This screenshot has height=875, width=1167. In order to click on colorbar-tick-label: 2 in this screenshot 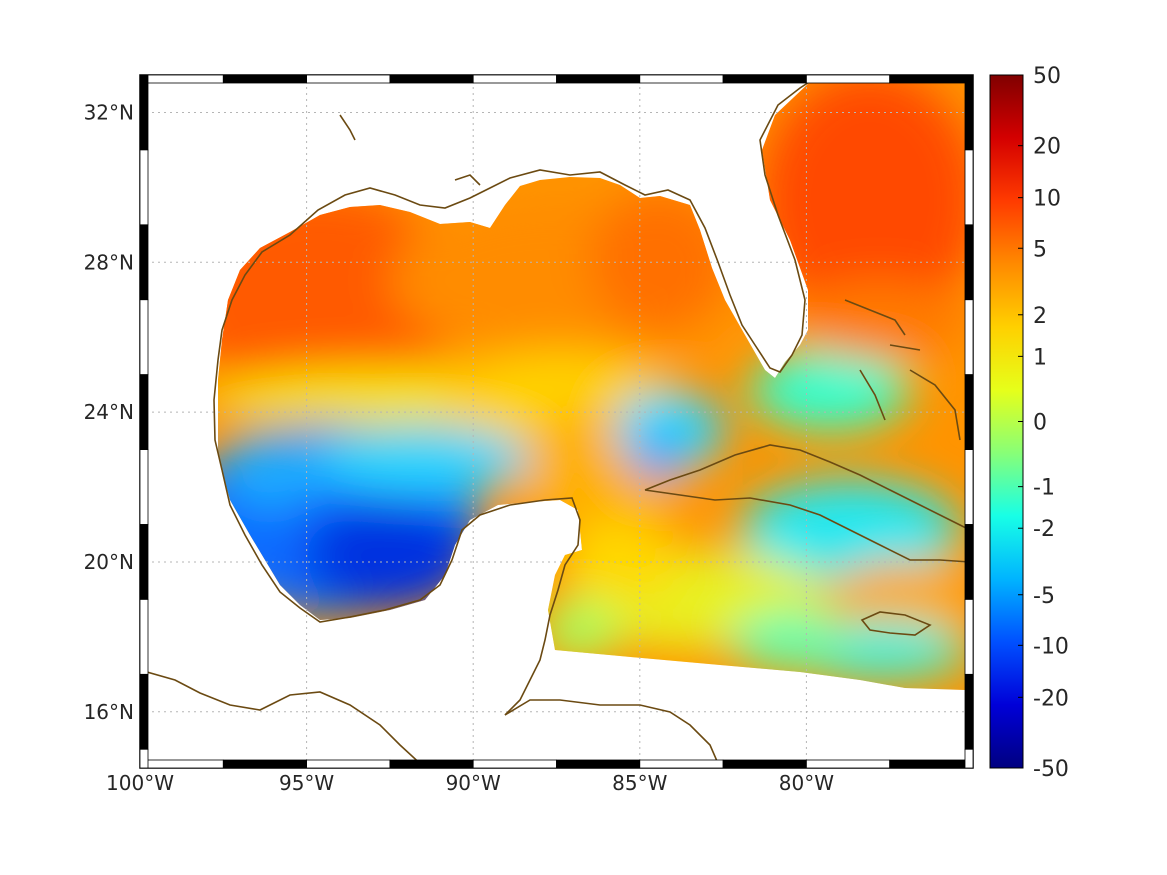, I will do `click(1040, 316)`.